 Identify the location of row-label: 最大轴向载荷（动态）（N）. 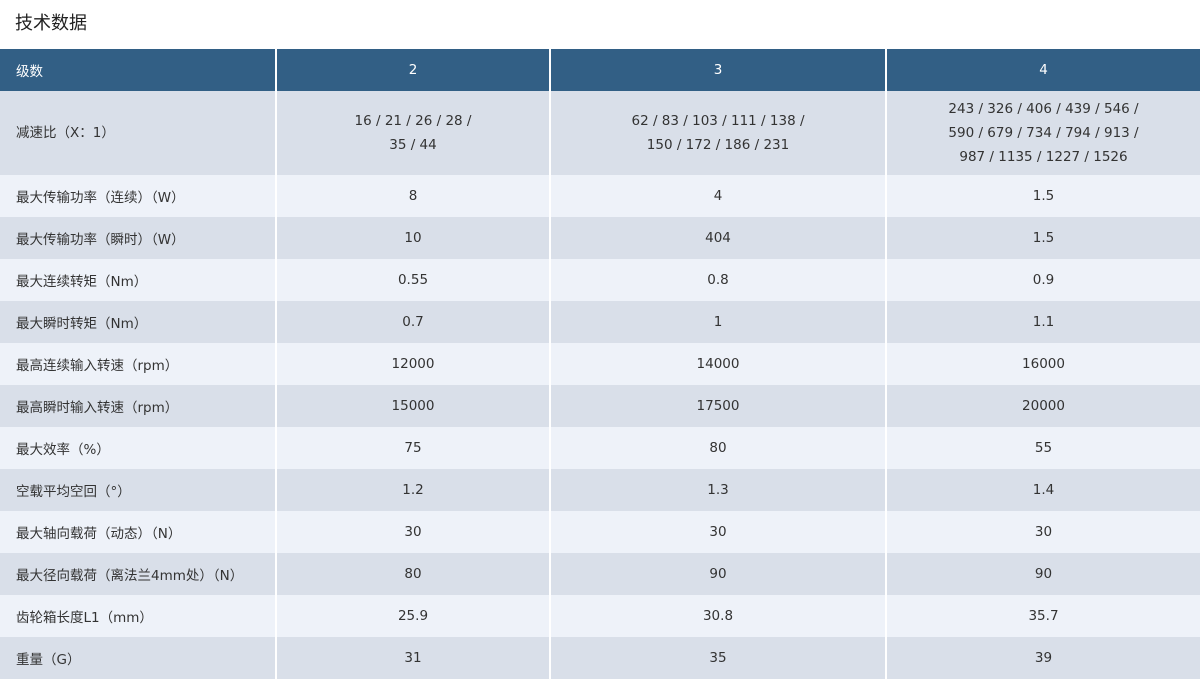
(138, 532).